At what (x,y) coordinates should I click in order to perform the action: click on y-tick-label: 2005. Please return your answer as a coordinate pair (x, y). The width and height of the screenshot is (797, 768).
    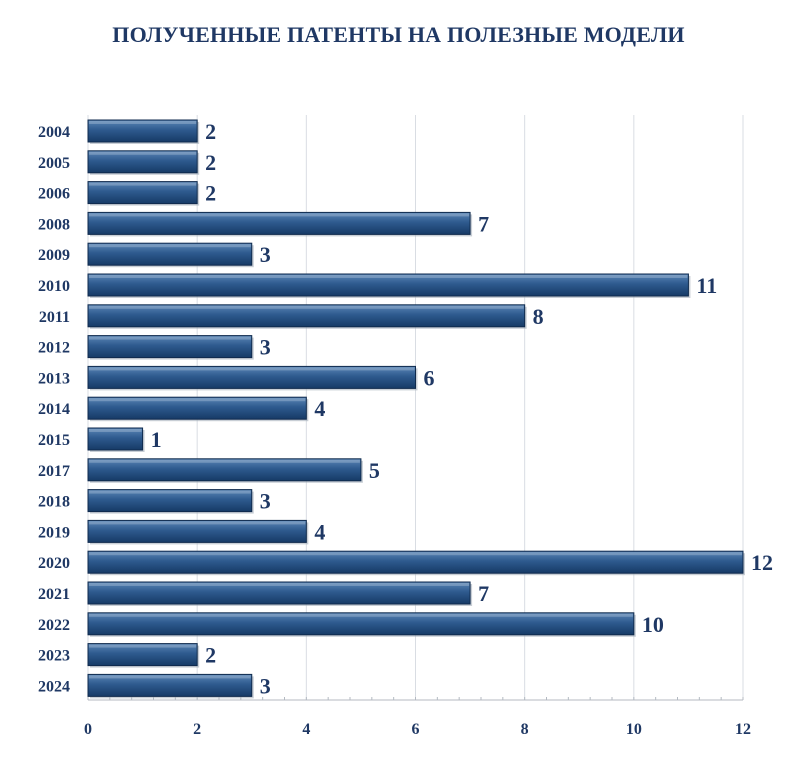
    Looking at the image, I should click on (54, 163).